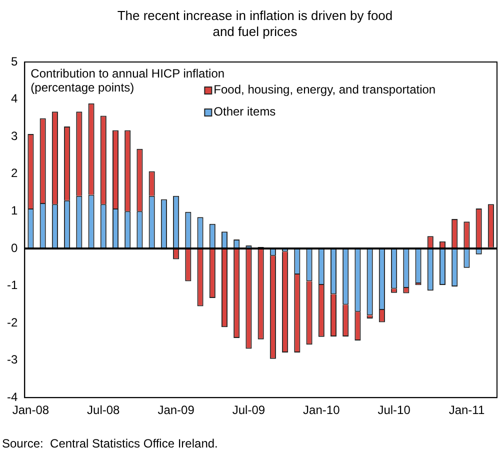 The image size is (499, 454). Describe the element at coordinates (14, 173) in the screenshot. I see `y-tick-label: 2` at that location.